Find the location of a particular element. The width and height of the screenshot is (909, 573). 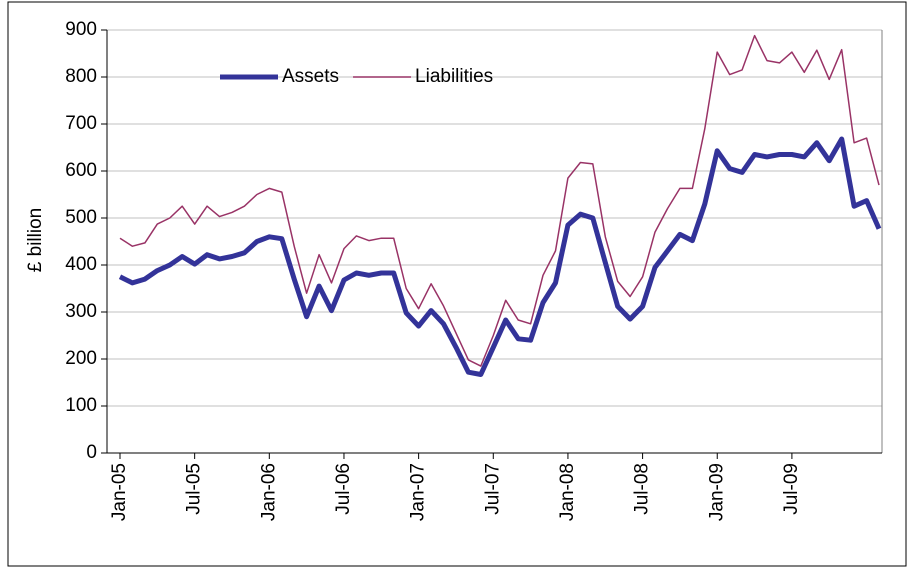

y-tick-label: 700 is located at coordinates (81, 123).